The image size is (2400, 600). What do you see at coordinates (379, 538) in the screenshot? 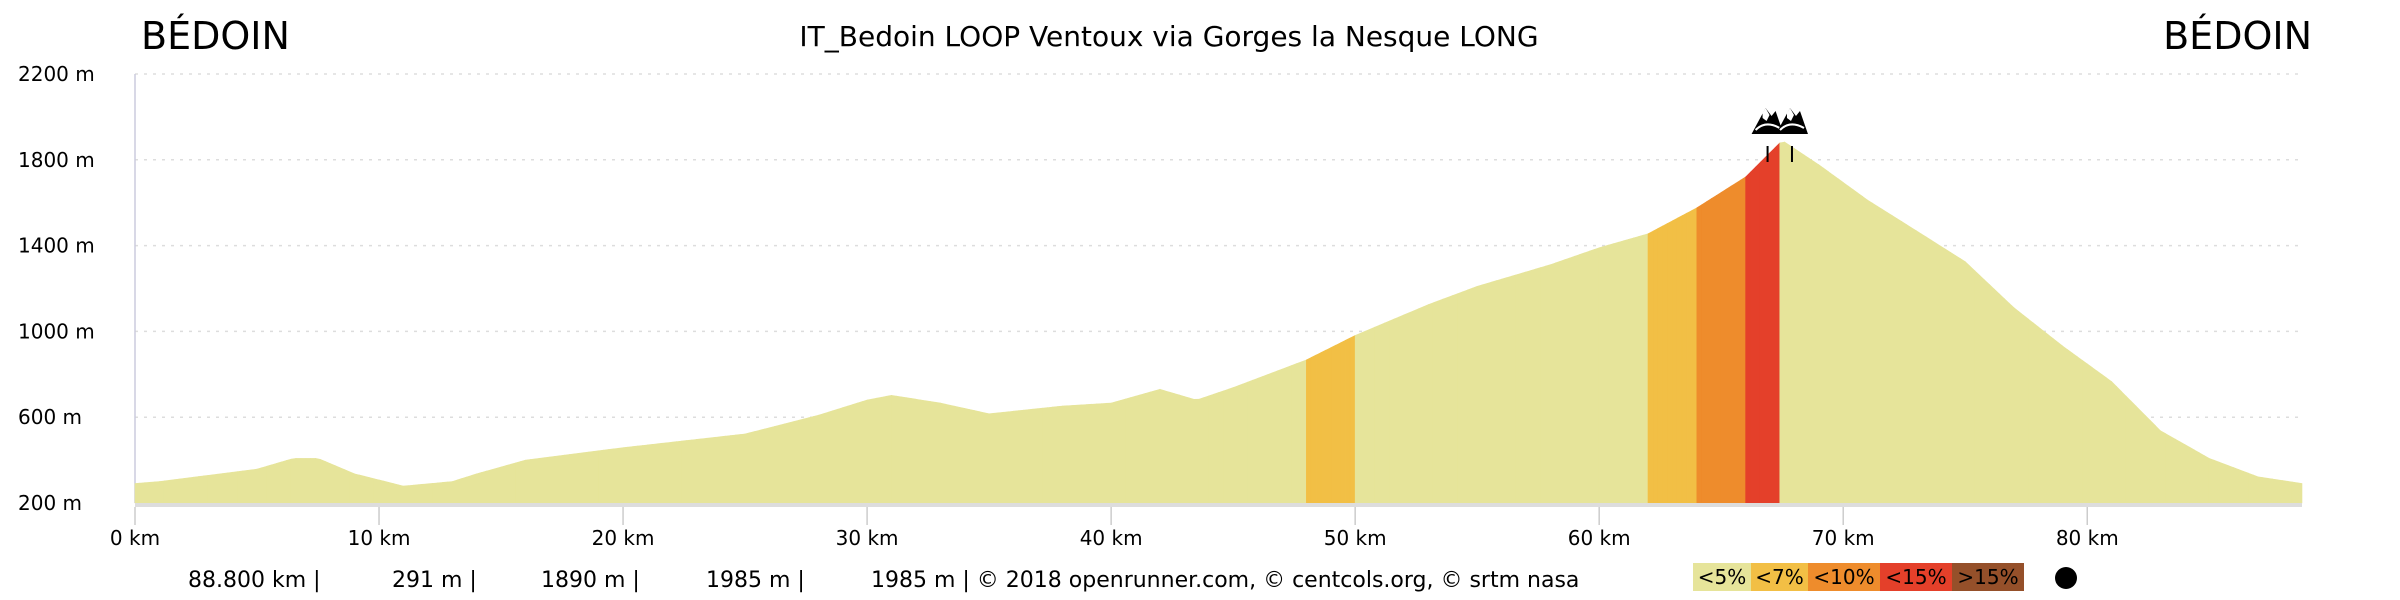
I see `x-tick-label: 10 km` at bounding box center [379, 538].